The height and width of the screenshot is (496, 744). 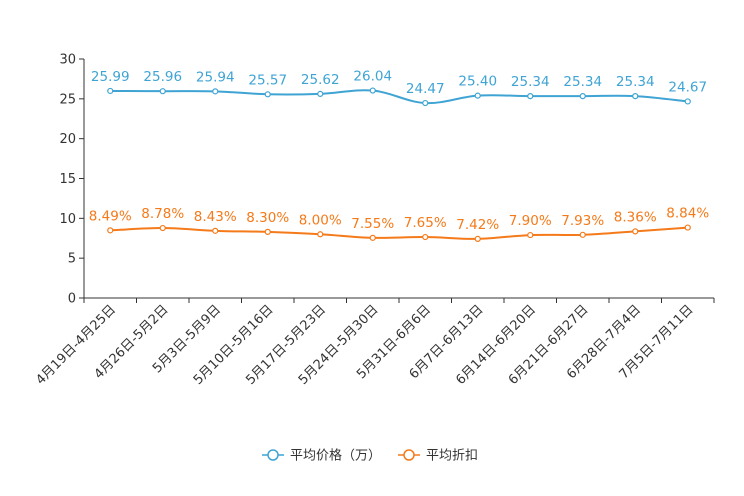 I want to click on y-tick-label: 5, so click(x=72, y=259).